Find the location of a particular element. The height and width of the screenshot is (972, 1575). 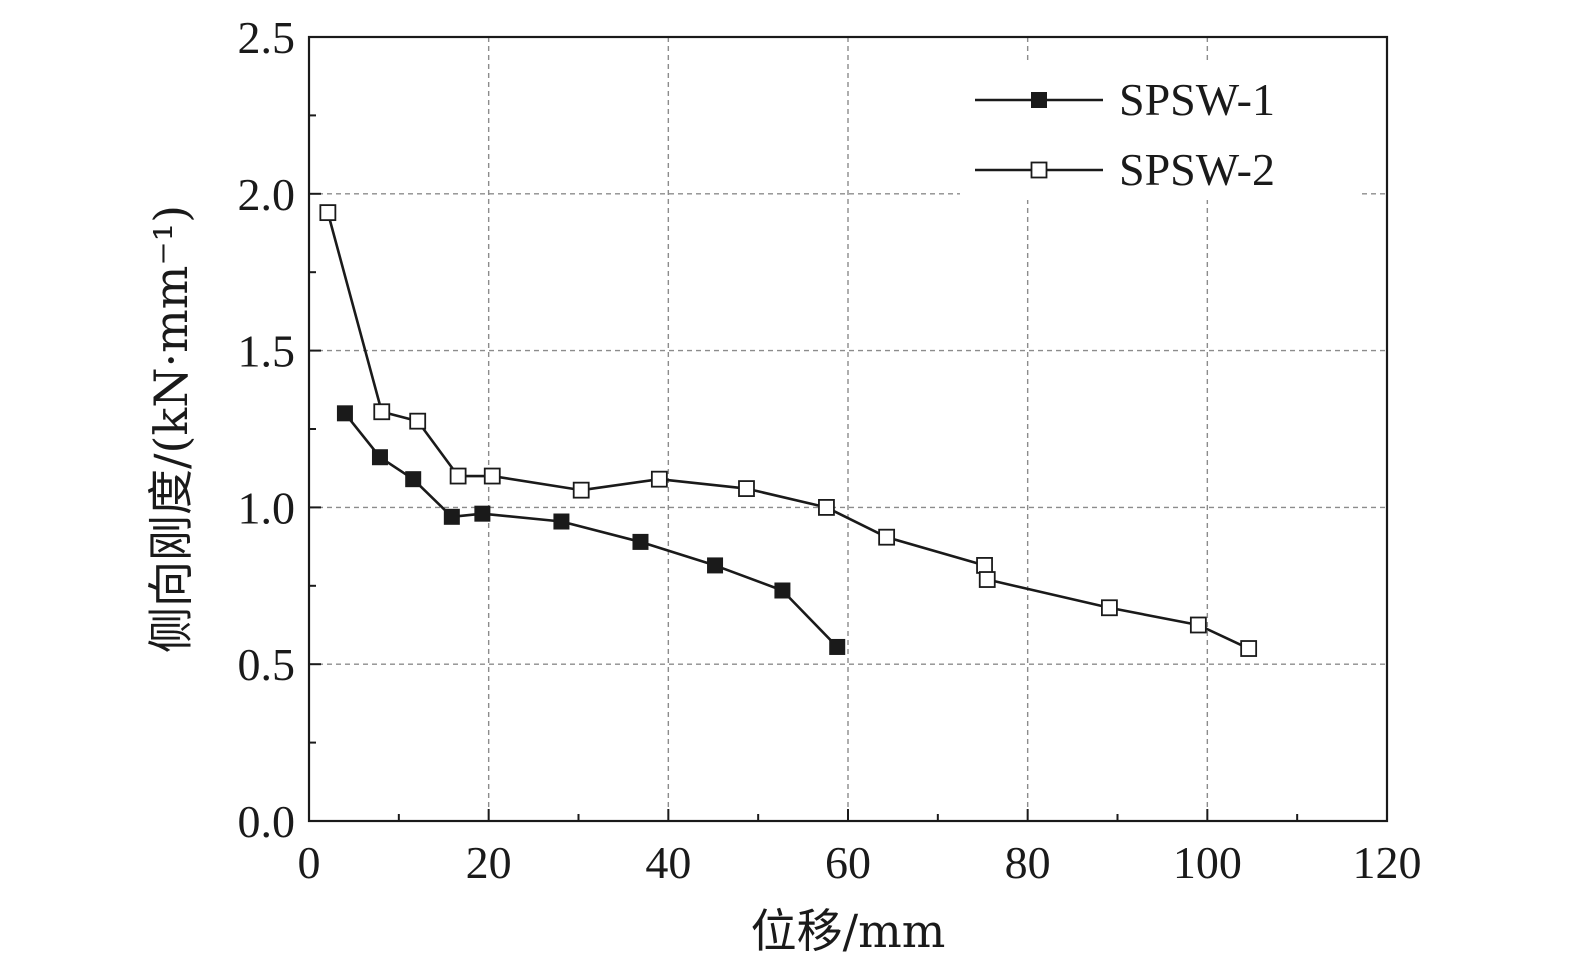

x-tick-label: 60 is located at coordinates (848, 862).